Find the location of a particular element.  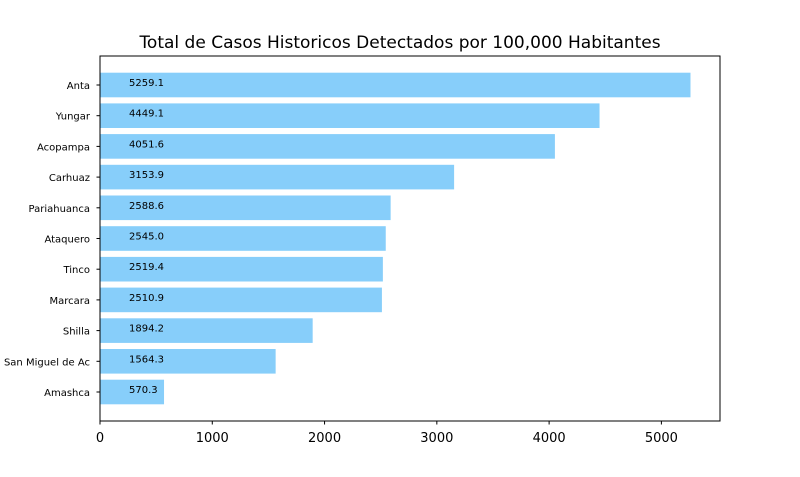

value-label: 2545.0 is located at coordinates (146, 237).